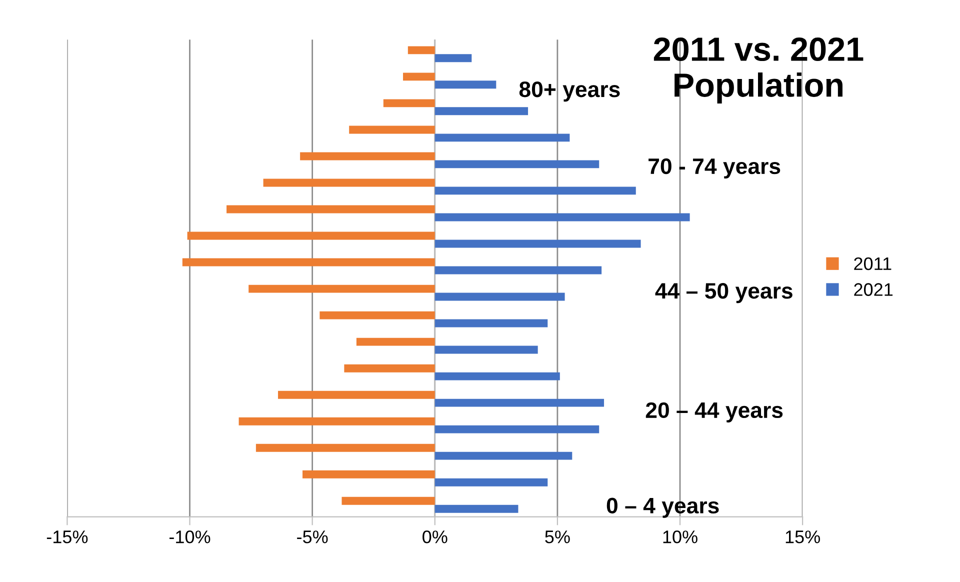  What do you see at coordinates (569, 92) in the screenshot?
I see `annotation: 80+ years` at bounding box center [569, 92].